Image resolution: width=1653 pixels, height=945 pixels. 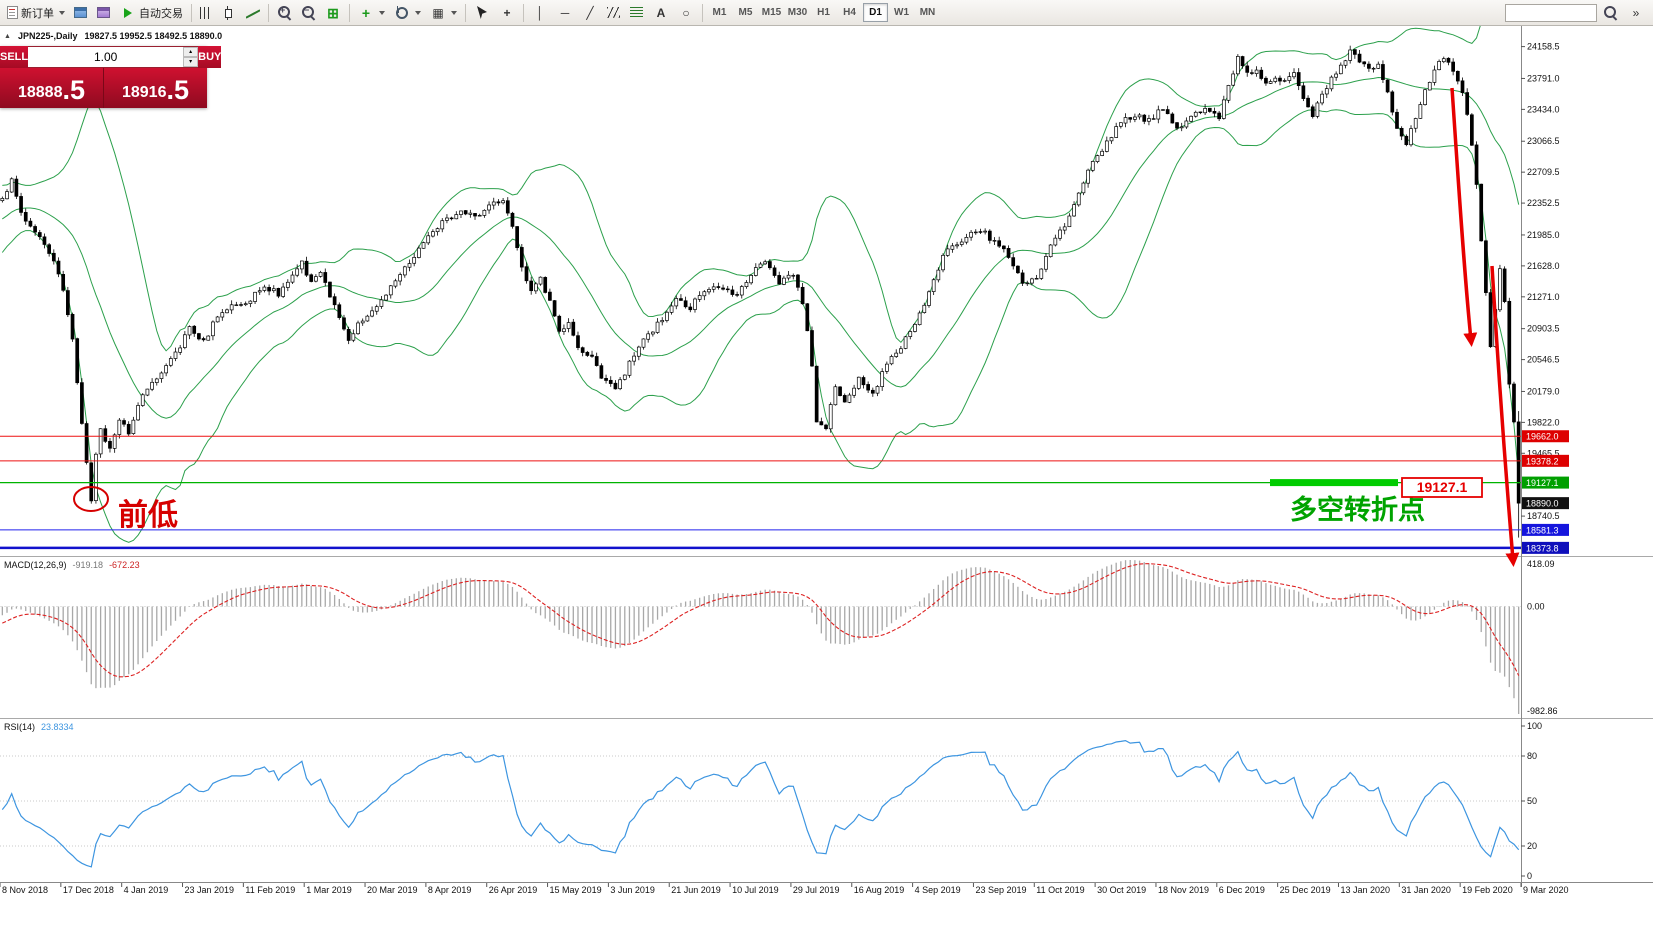 I want to click on toolbar-overflow-button: », so click(x=1636, y=13).